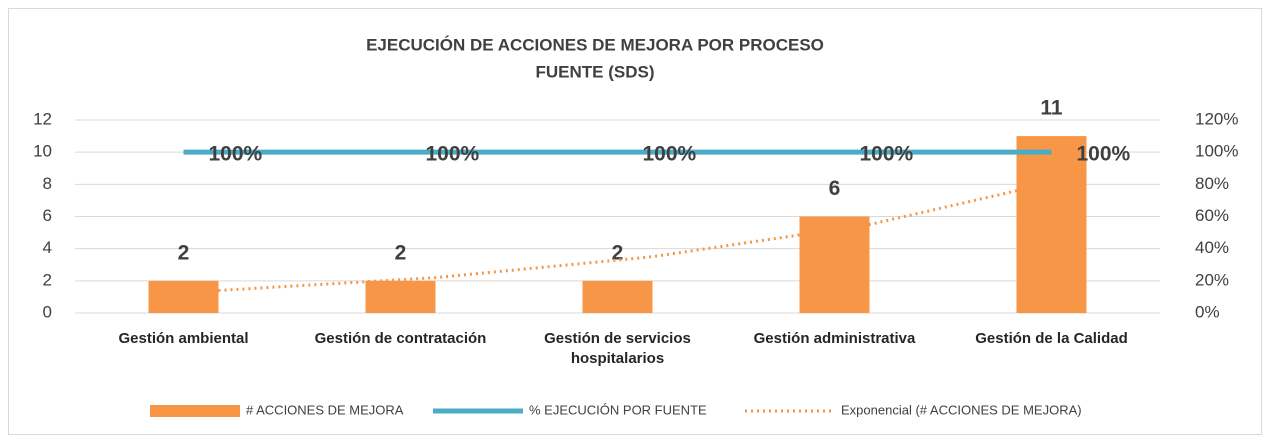 The image size is (1271, 443). Describe the element at coordinates (42, 151) in the screenshot. I see `y-tick-label: 10` at that location.